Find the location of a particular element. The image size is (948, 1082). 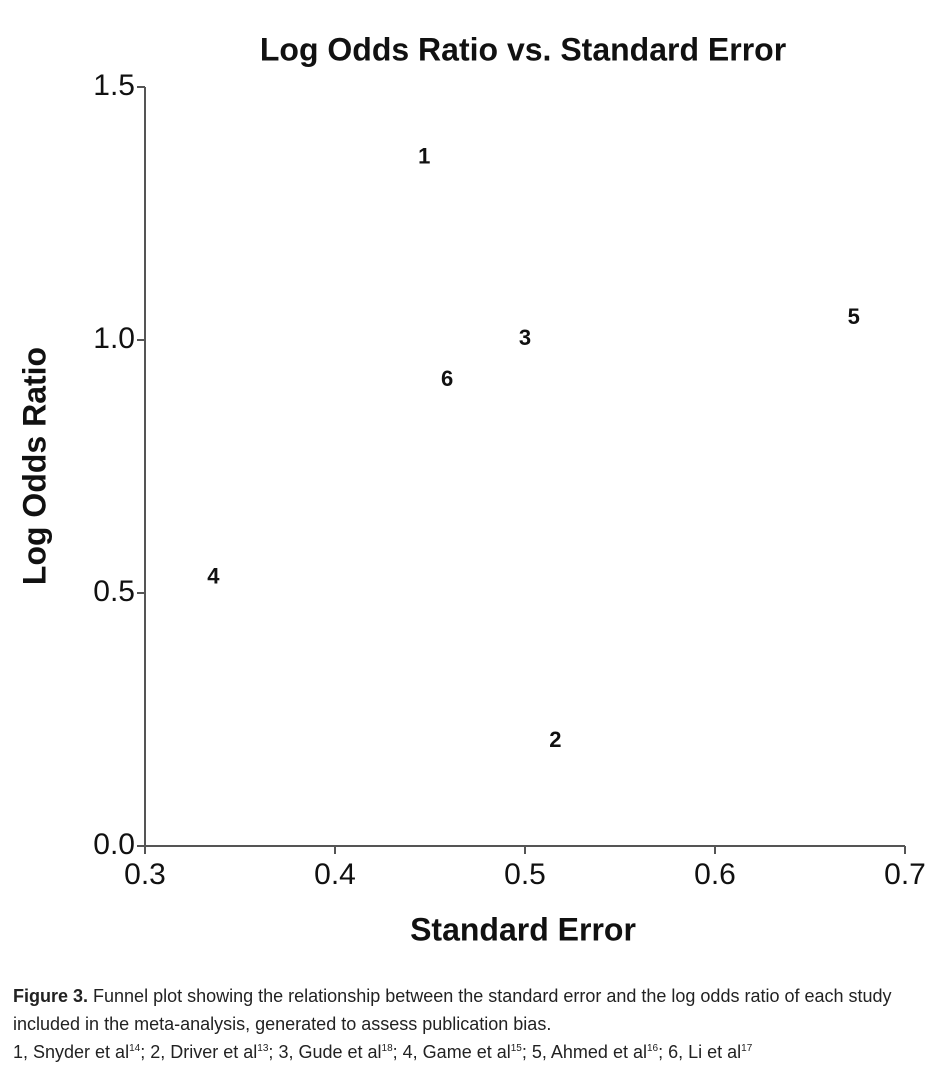

y-tick-label: 1.5 is located at coordinates (114, 85).